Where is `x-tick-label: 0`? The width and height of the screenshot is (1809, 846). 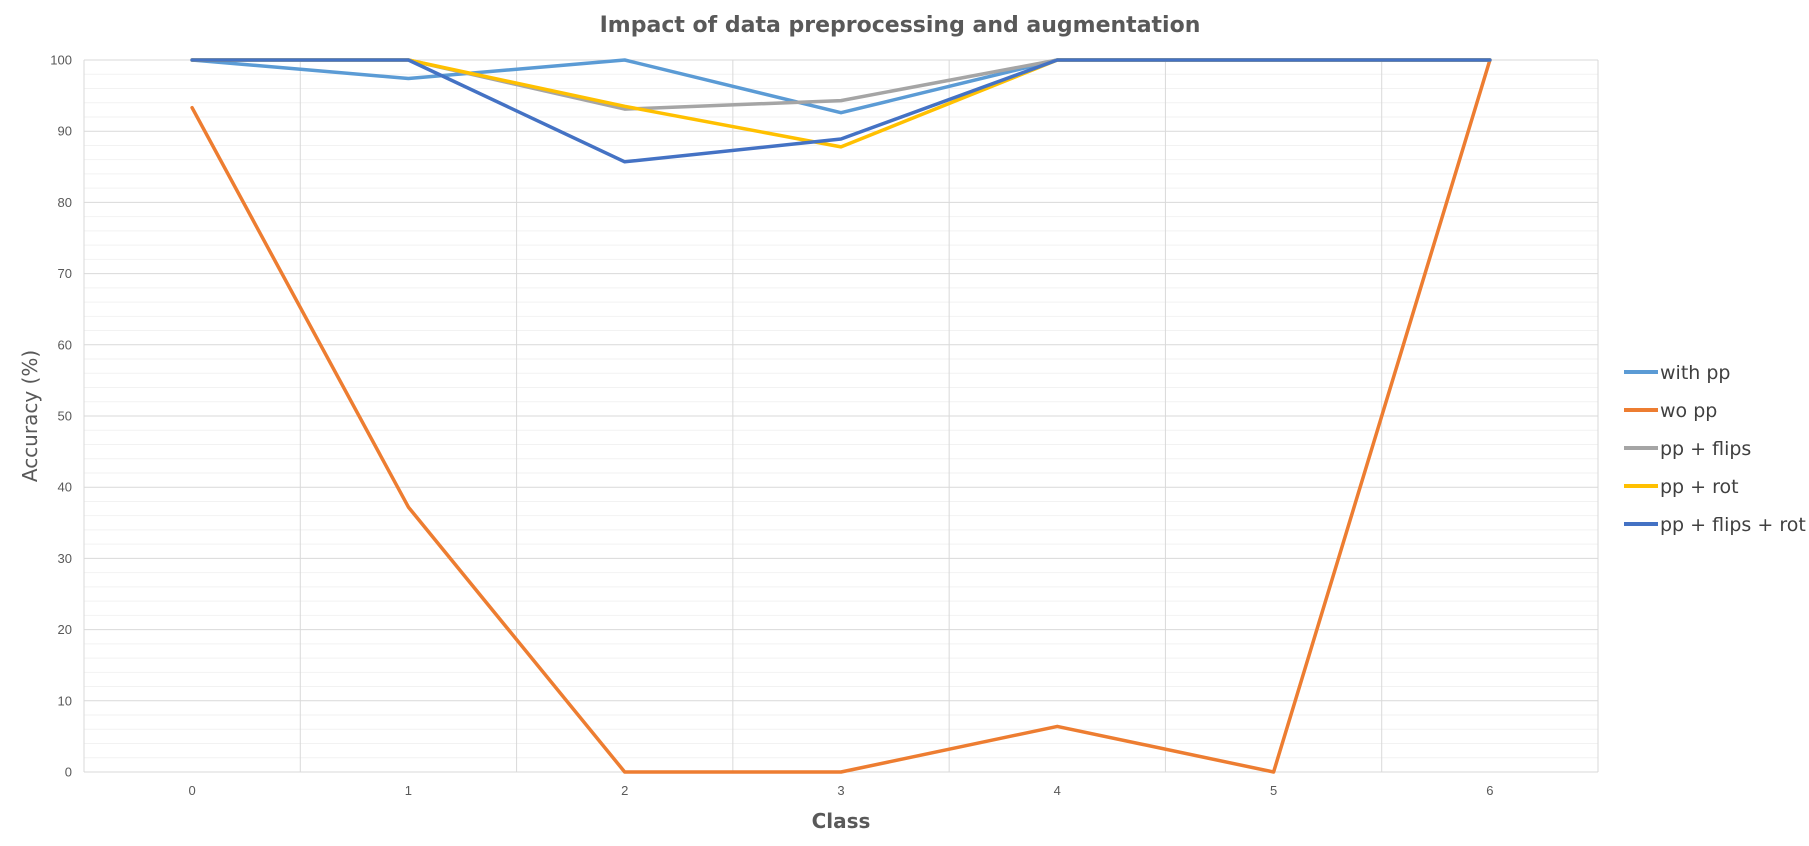 x-tick-label: 0 is located at coordinates (192, 790).